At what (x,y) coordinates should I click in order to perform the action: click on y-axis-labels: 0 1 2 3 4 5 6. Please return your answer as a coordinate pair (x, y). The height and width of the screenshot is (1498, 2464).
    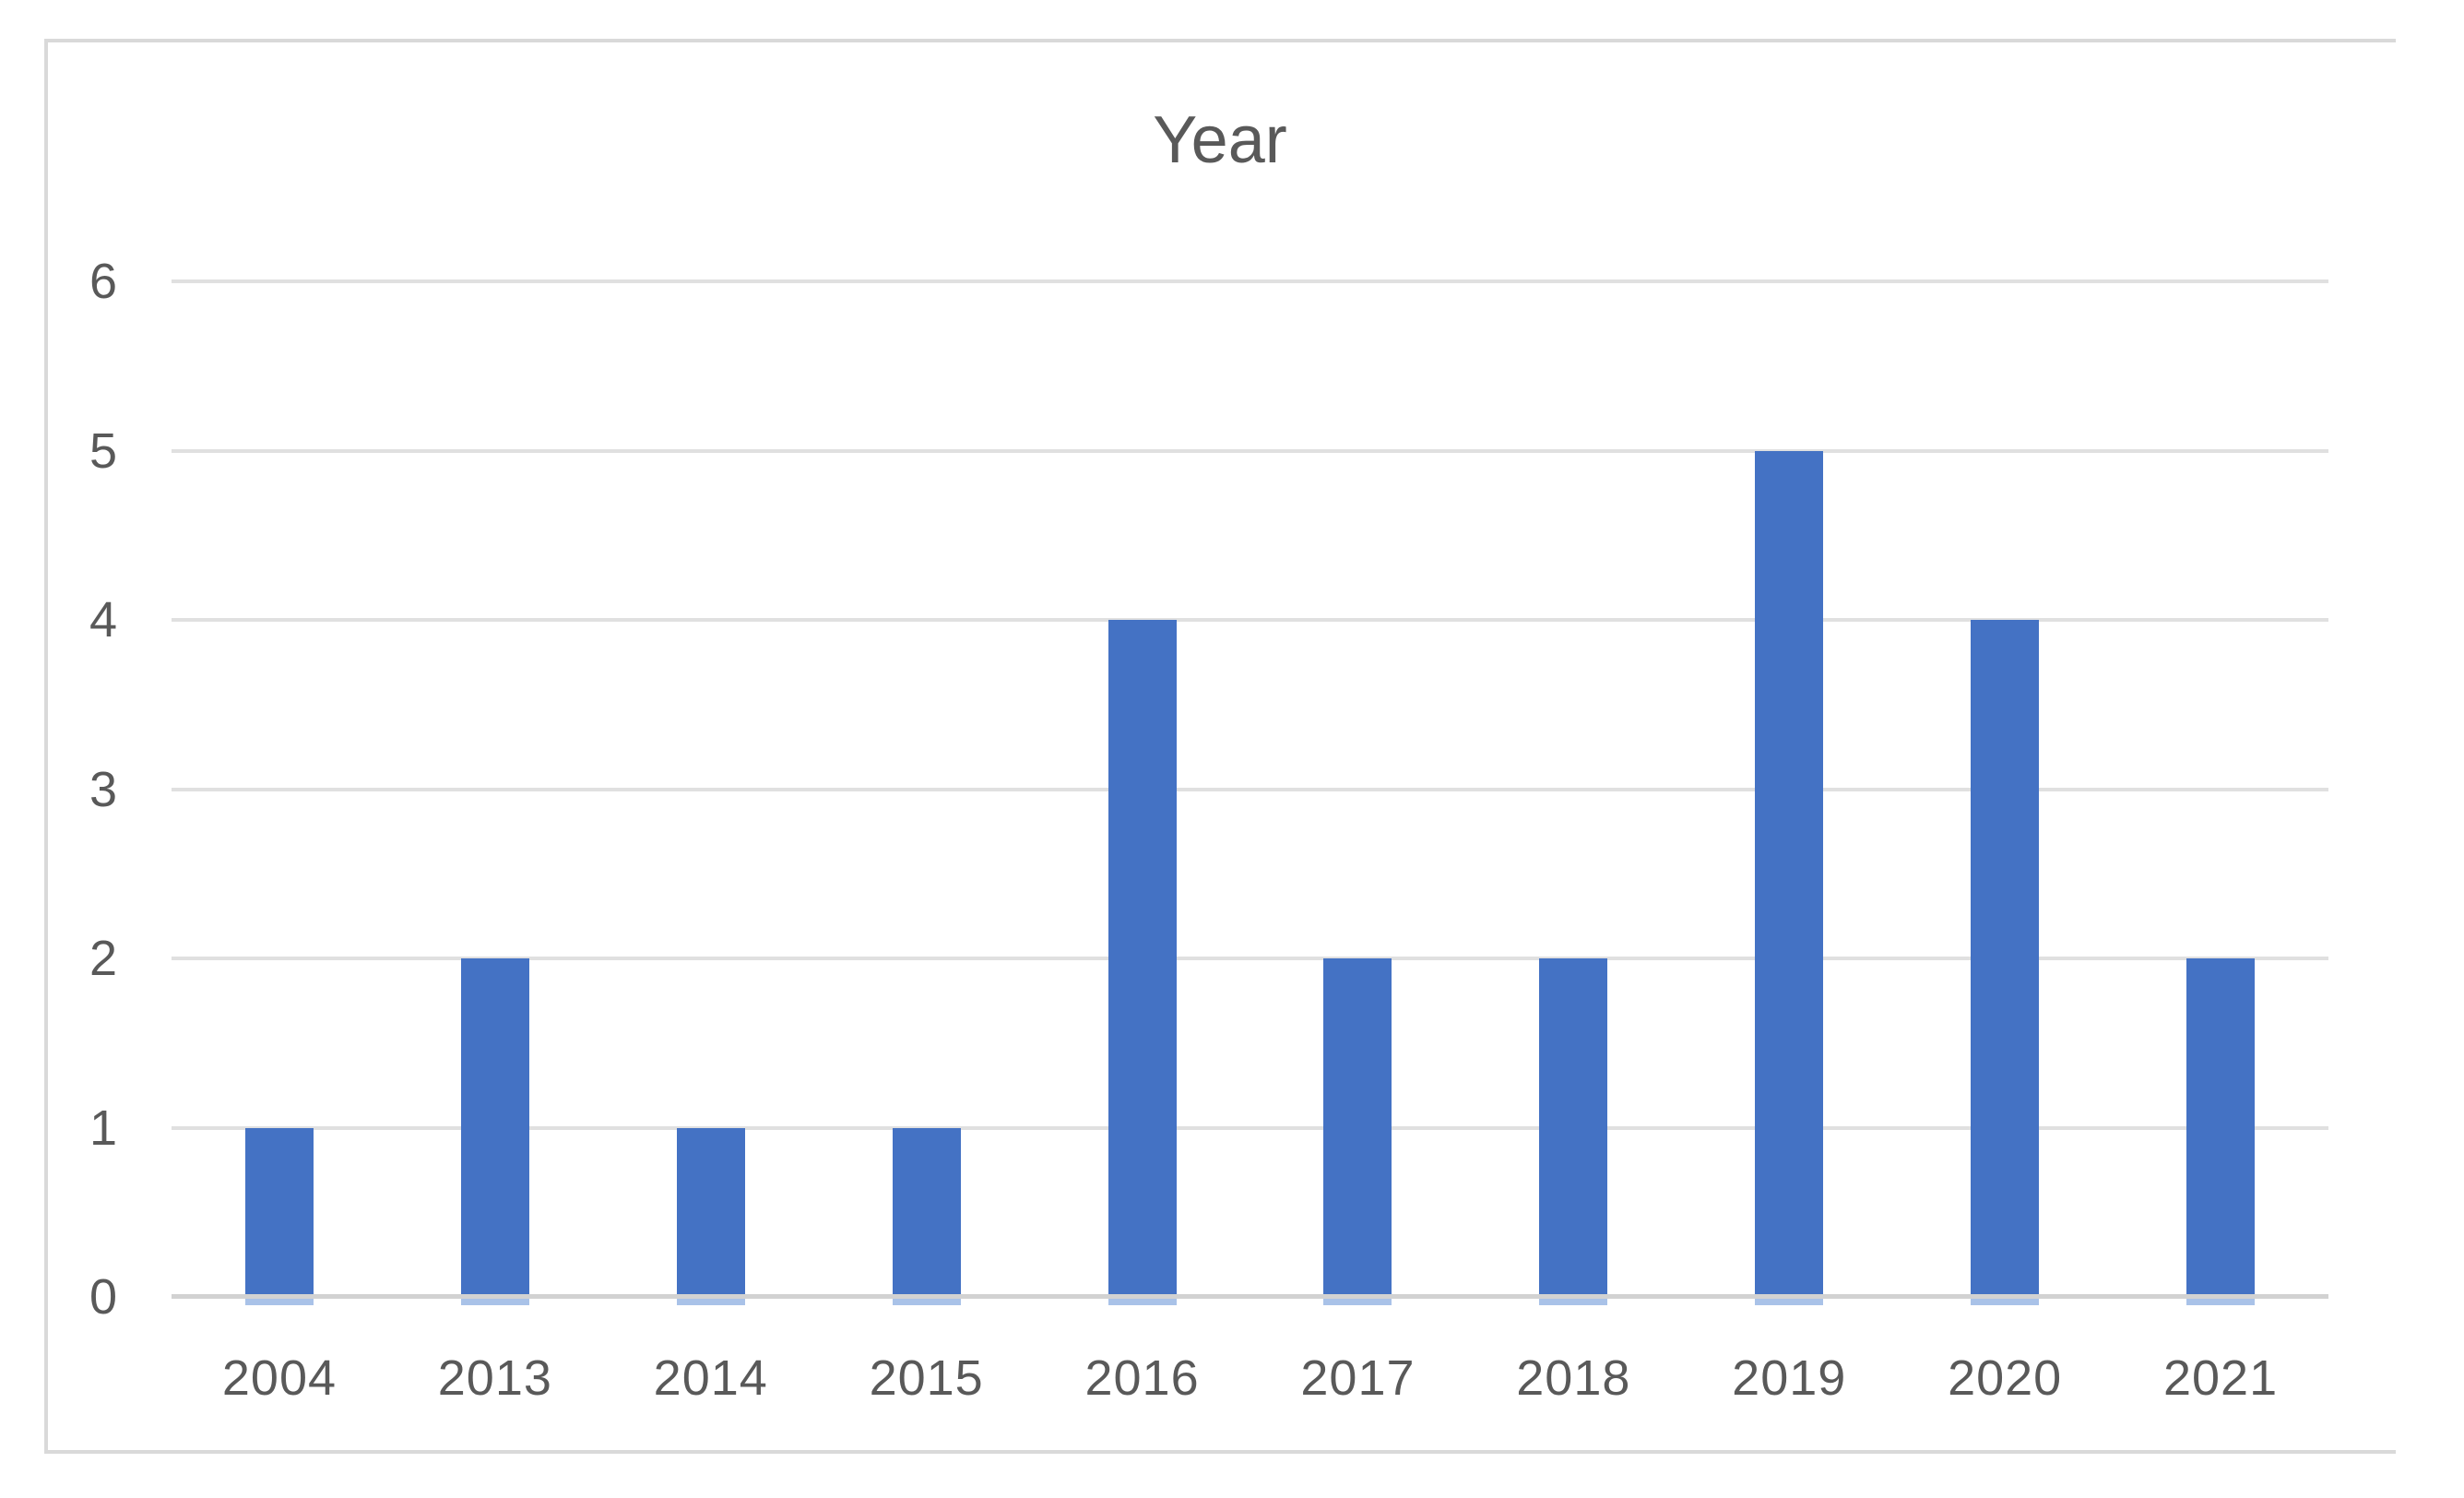
    Looking at the image, I should click on (84, 789).